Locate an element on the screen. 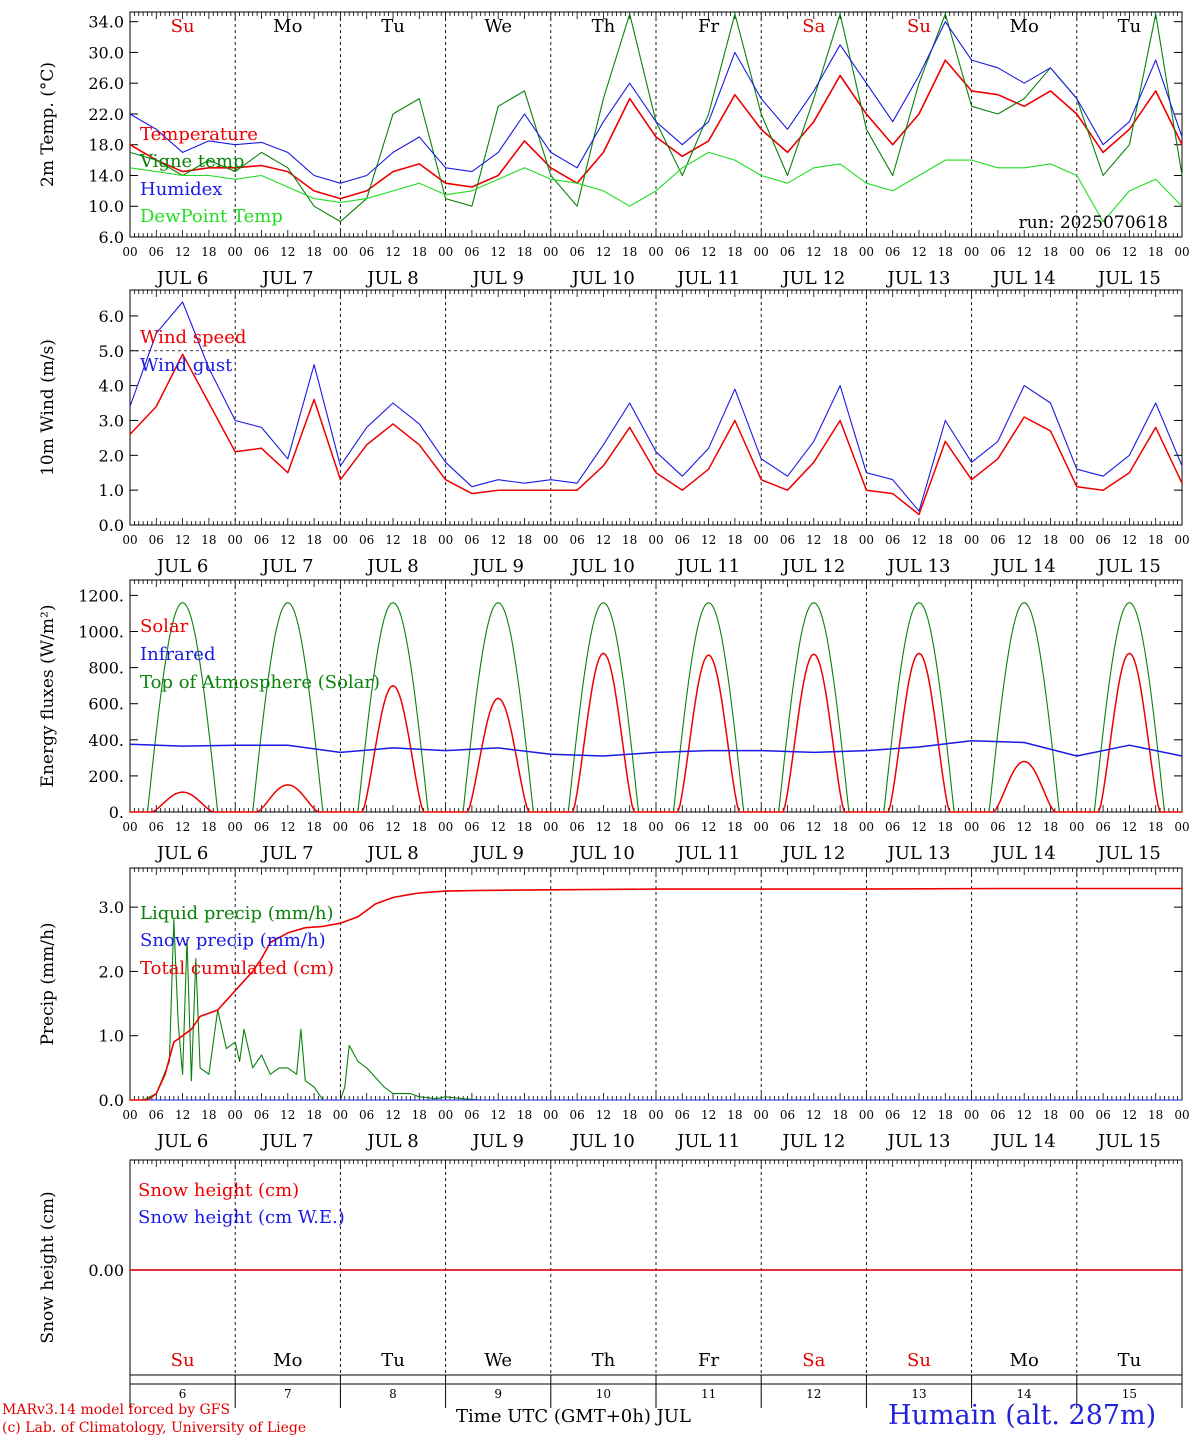  liquid-precip-line is located at coordinates (656, 1010).